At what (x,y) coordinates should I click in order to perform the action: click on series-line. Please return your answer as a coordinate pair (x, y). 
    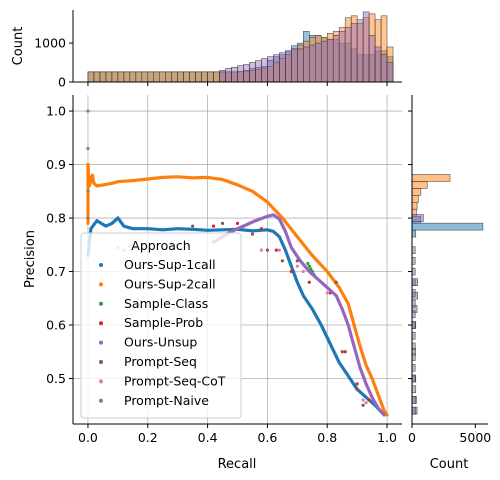
    Looking at the image, I should click on (299, 315).